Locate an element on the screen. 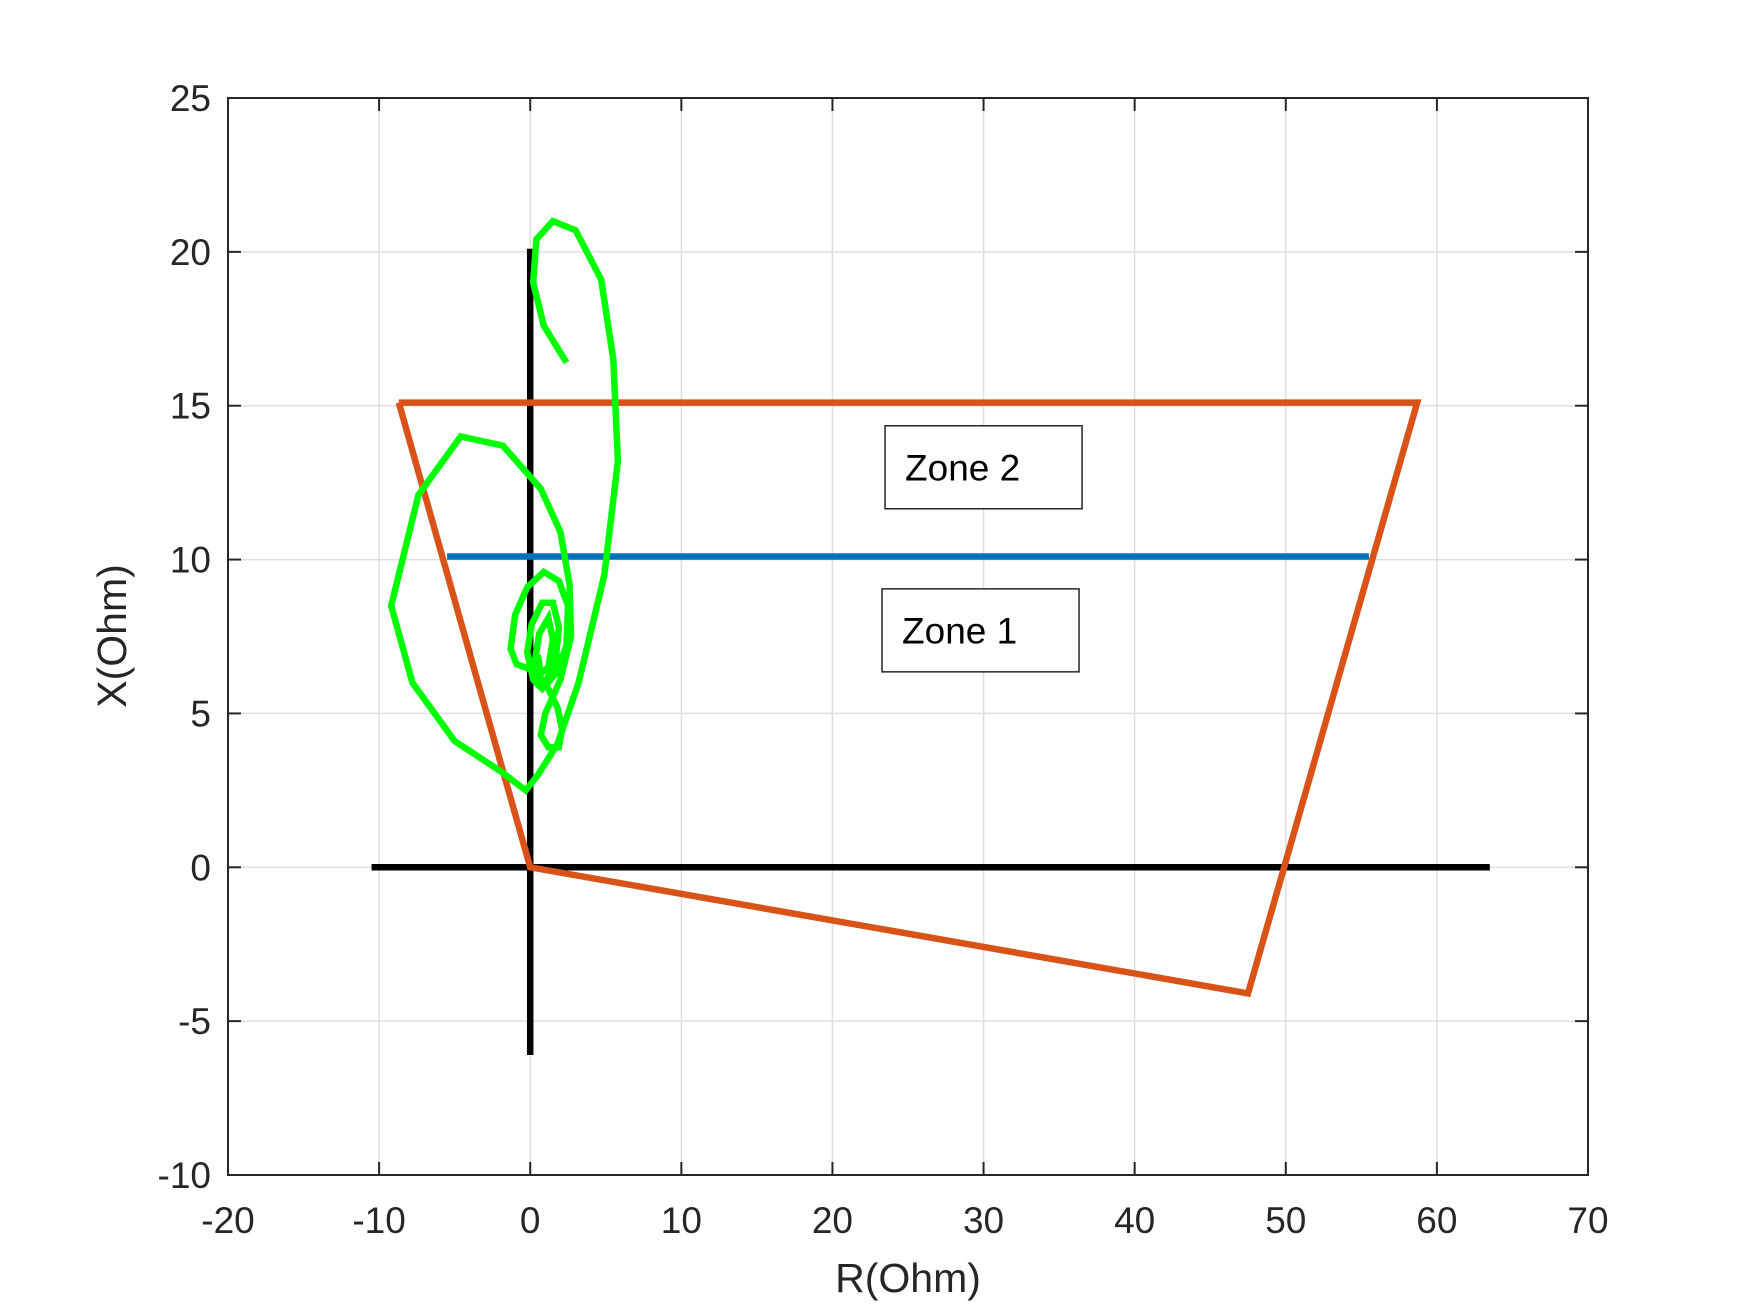 This screenshot has width=1750, height=1313. x-tick-label: 70 is located at coordinates (1587, 1220).